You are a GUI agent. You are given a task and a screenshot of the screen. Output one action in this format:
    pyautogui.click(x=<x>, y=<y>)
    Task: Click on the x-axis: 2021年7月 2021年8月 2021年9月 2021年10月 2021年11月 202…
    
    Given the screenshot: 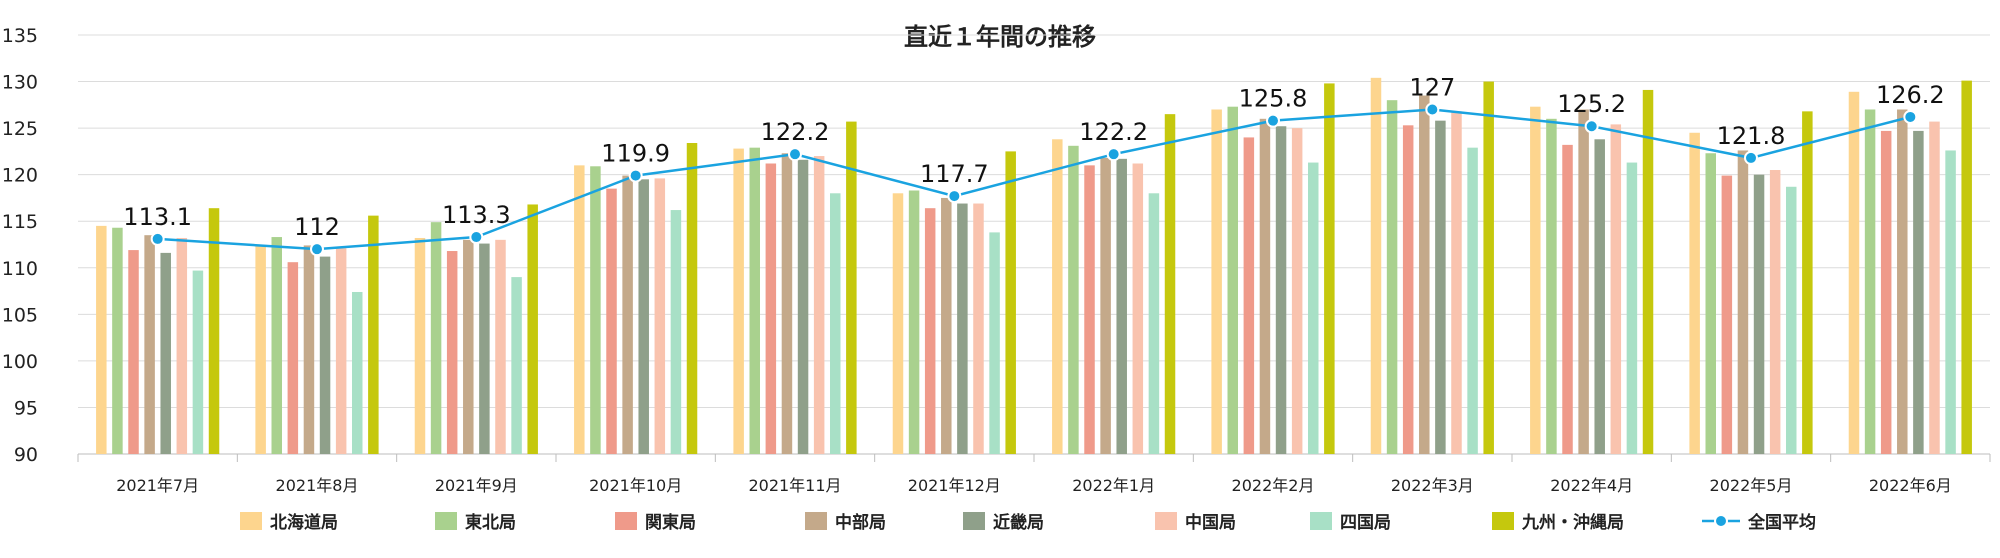 What is the action you would take?
    pyautogui.click(x=1034, y=474)
    